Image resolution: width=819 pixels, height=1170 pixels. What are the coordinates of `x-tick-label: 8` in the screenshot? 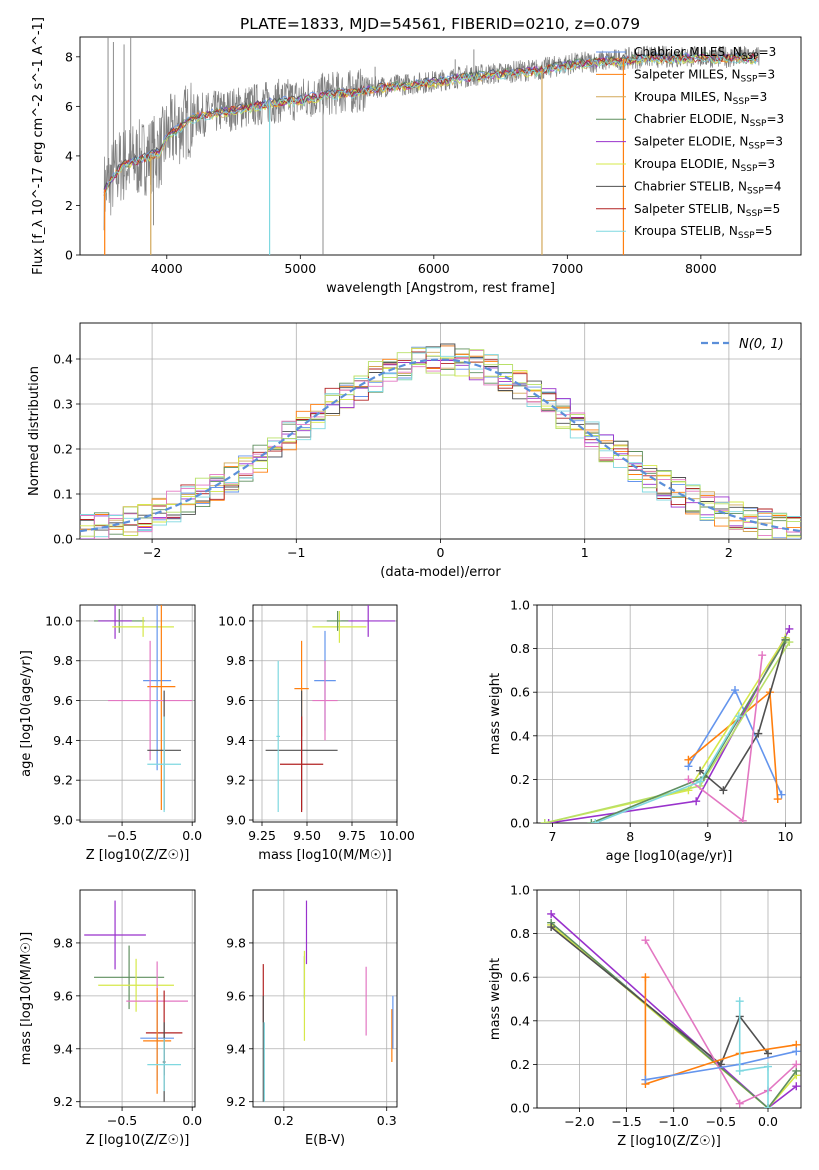 It's located at (630, 836).